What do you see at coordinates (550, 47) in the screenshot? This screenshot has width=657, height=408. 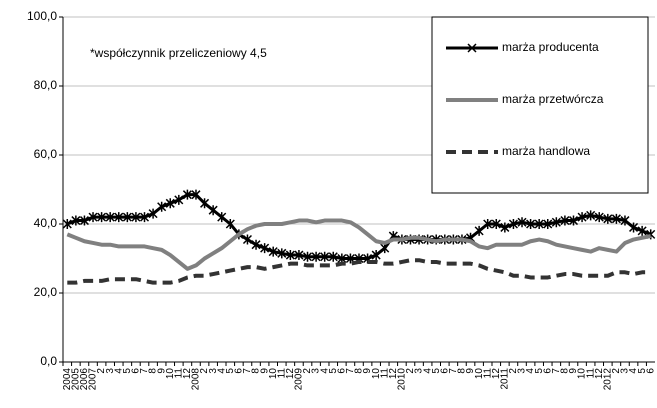 I see `legend-label: marża producenta` at bounding box center [550, 47].